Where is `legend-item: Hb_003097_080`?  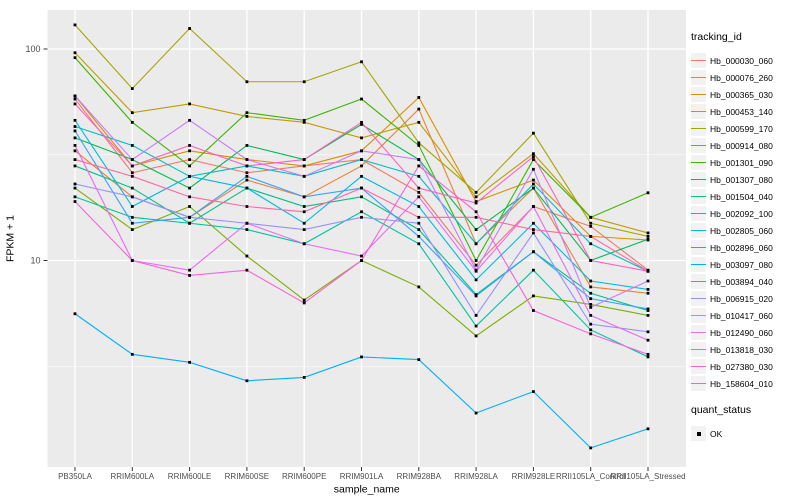
legend-item: Hb_003097_080 is located at coordinates (745, 264).